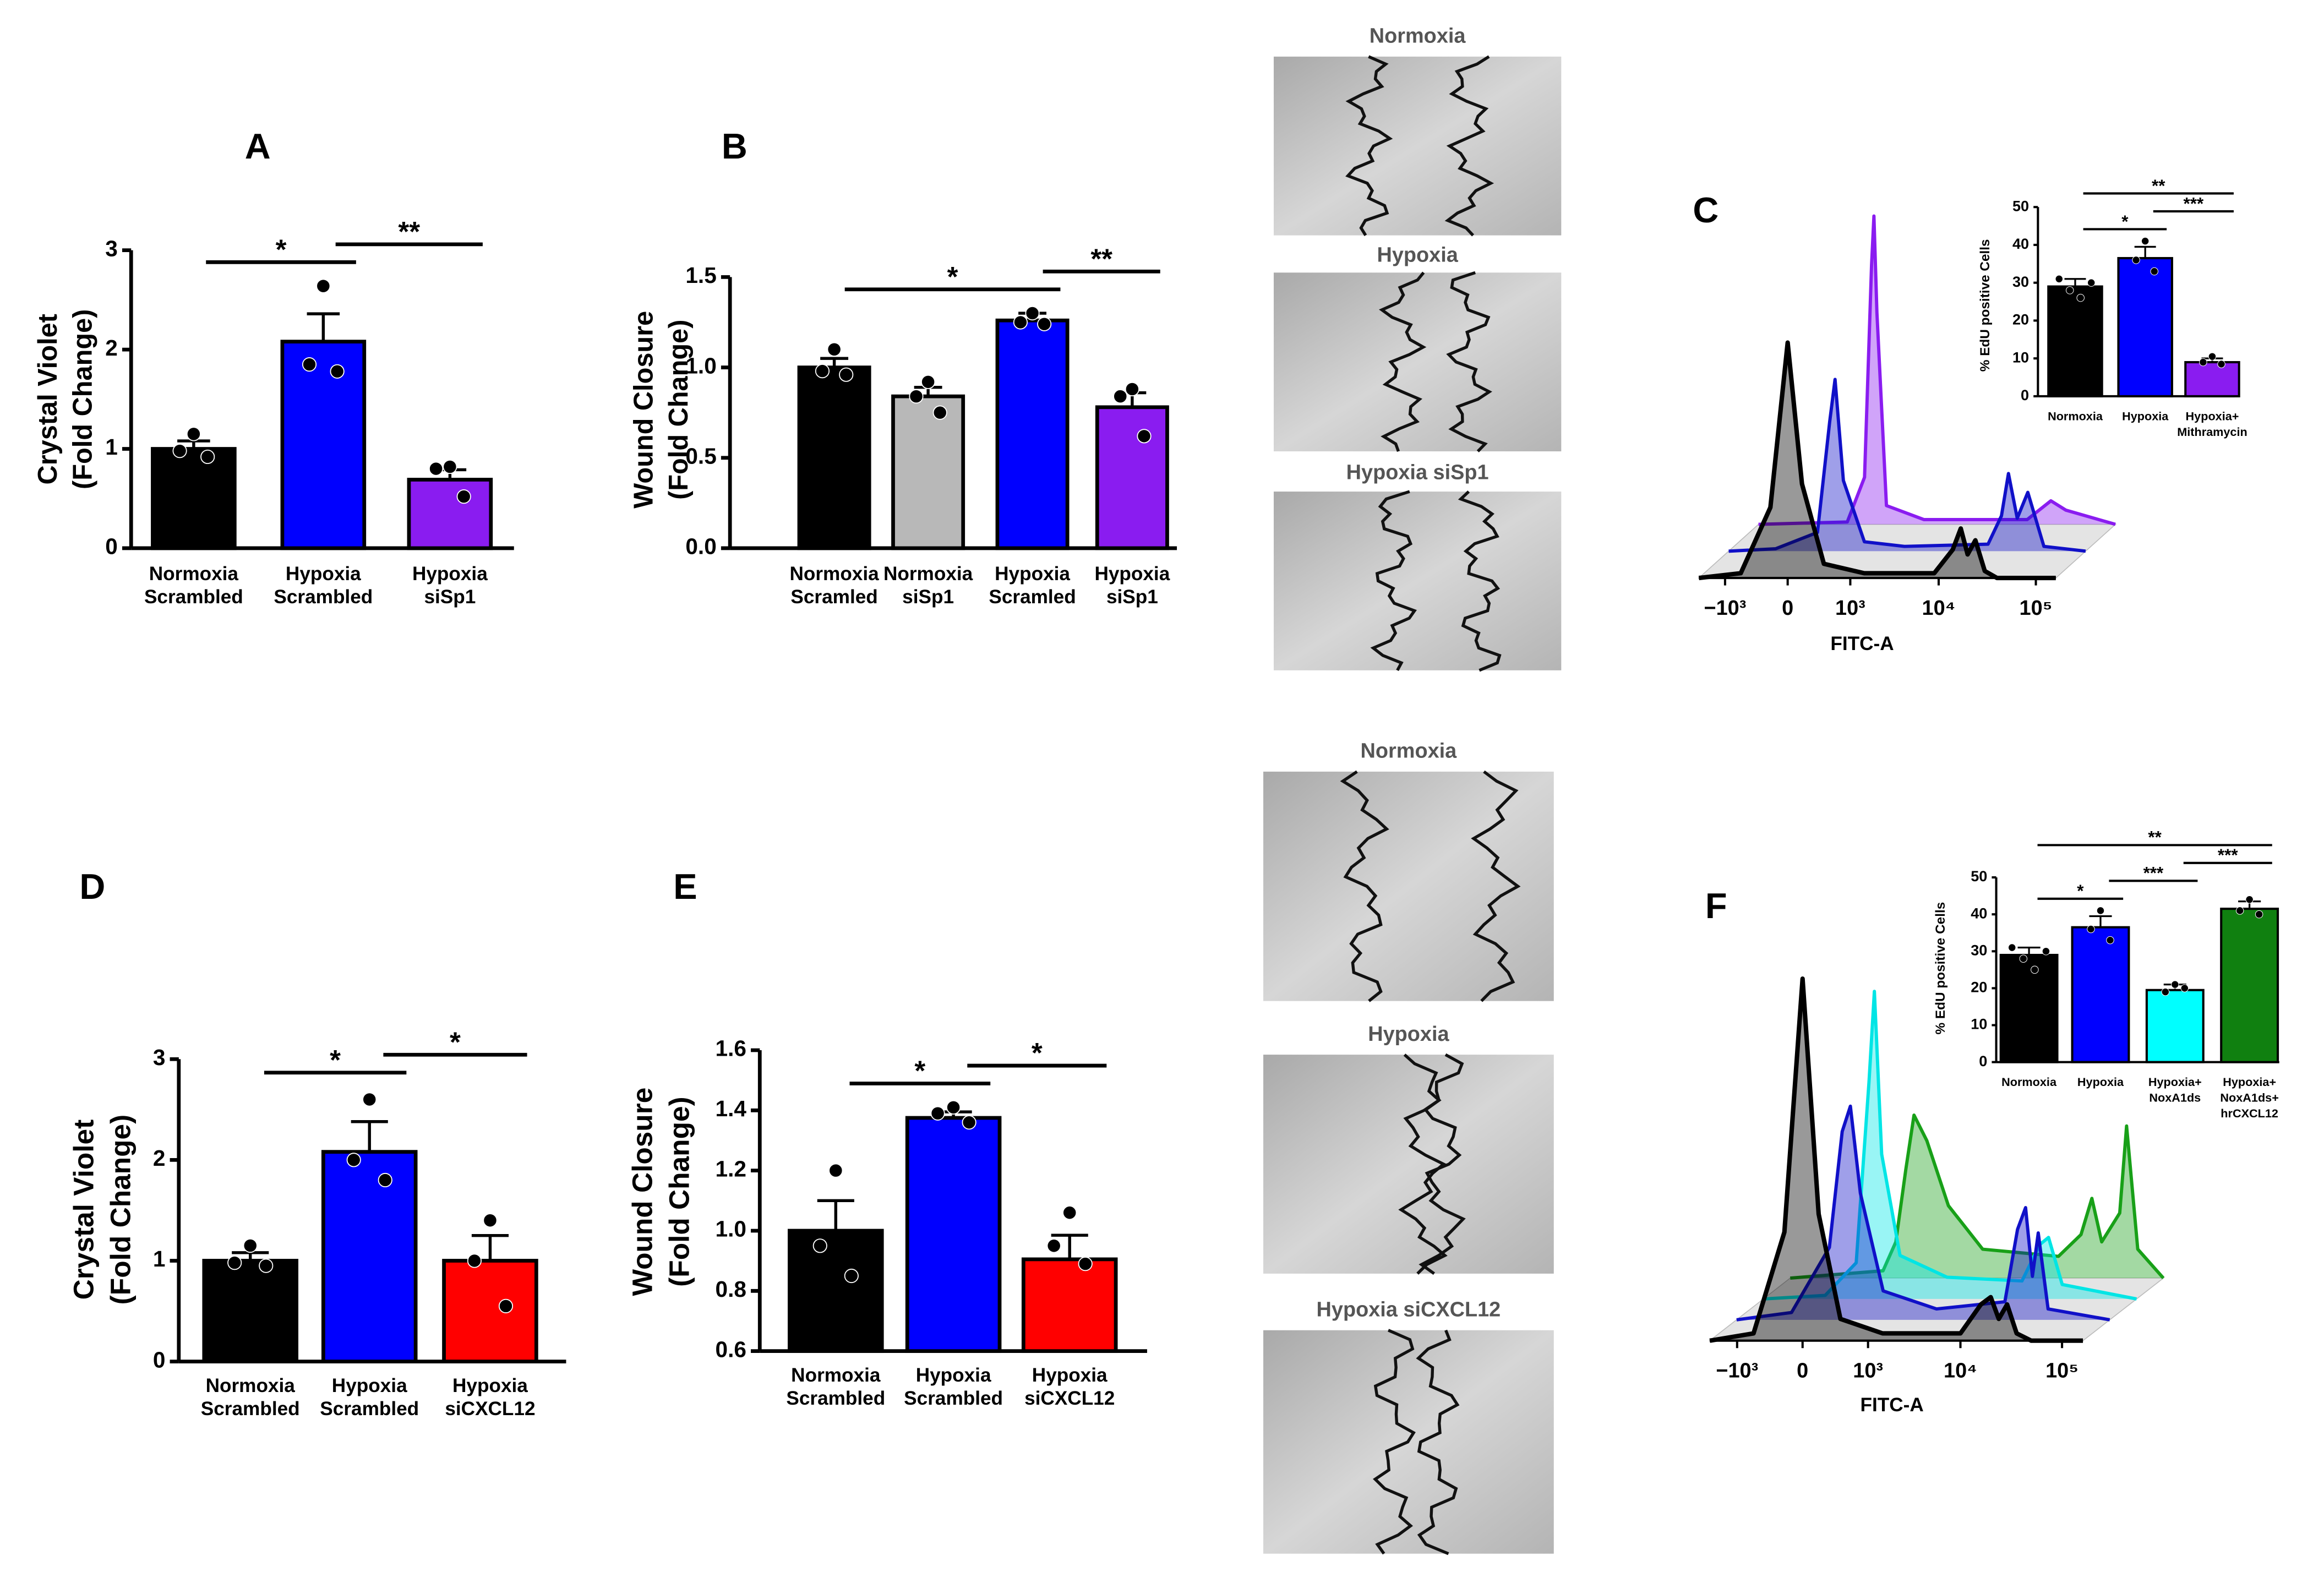  Describe the element at coordinates (731, 1289) in the screenshot. I see `y-tick-label: 0.8` at that location.